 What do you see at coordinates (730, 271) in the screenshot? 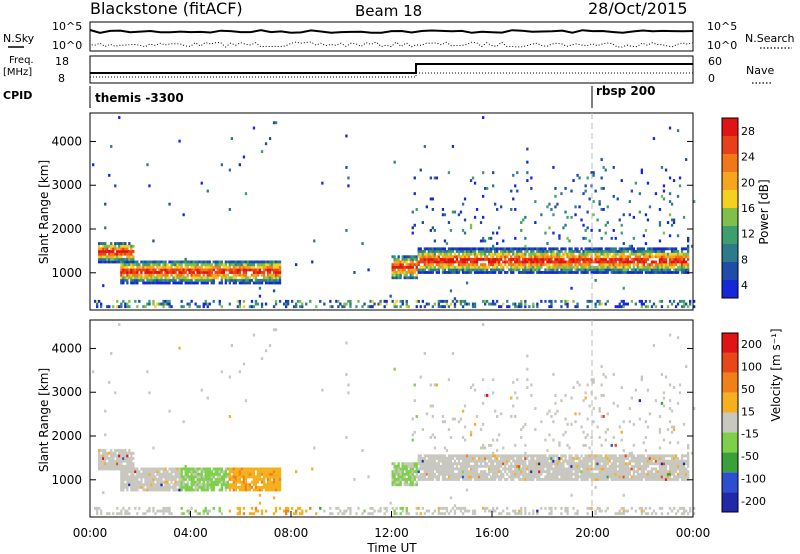
I see `power-colorbar-swatch` at bounding box center [730, 271].